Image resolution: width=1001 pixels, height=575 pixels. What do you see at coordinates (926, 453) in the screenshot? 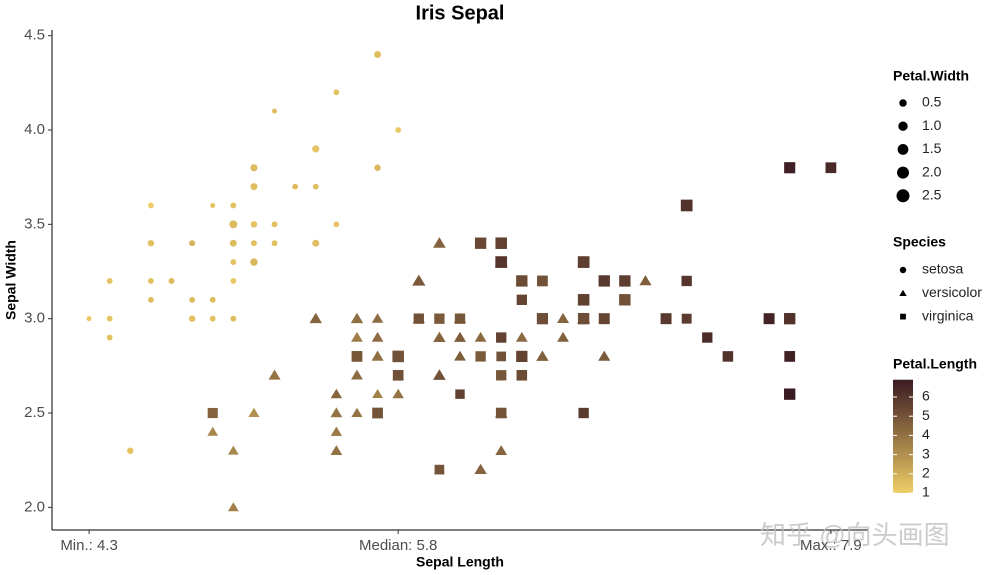
I see `color-tick-label: 3` at bounding box center [926, 453].